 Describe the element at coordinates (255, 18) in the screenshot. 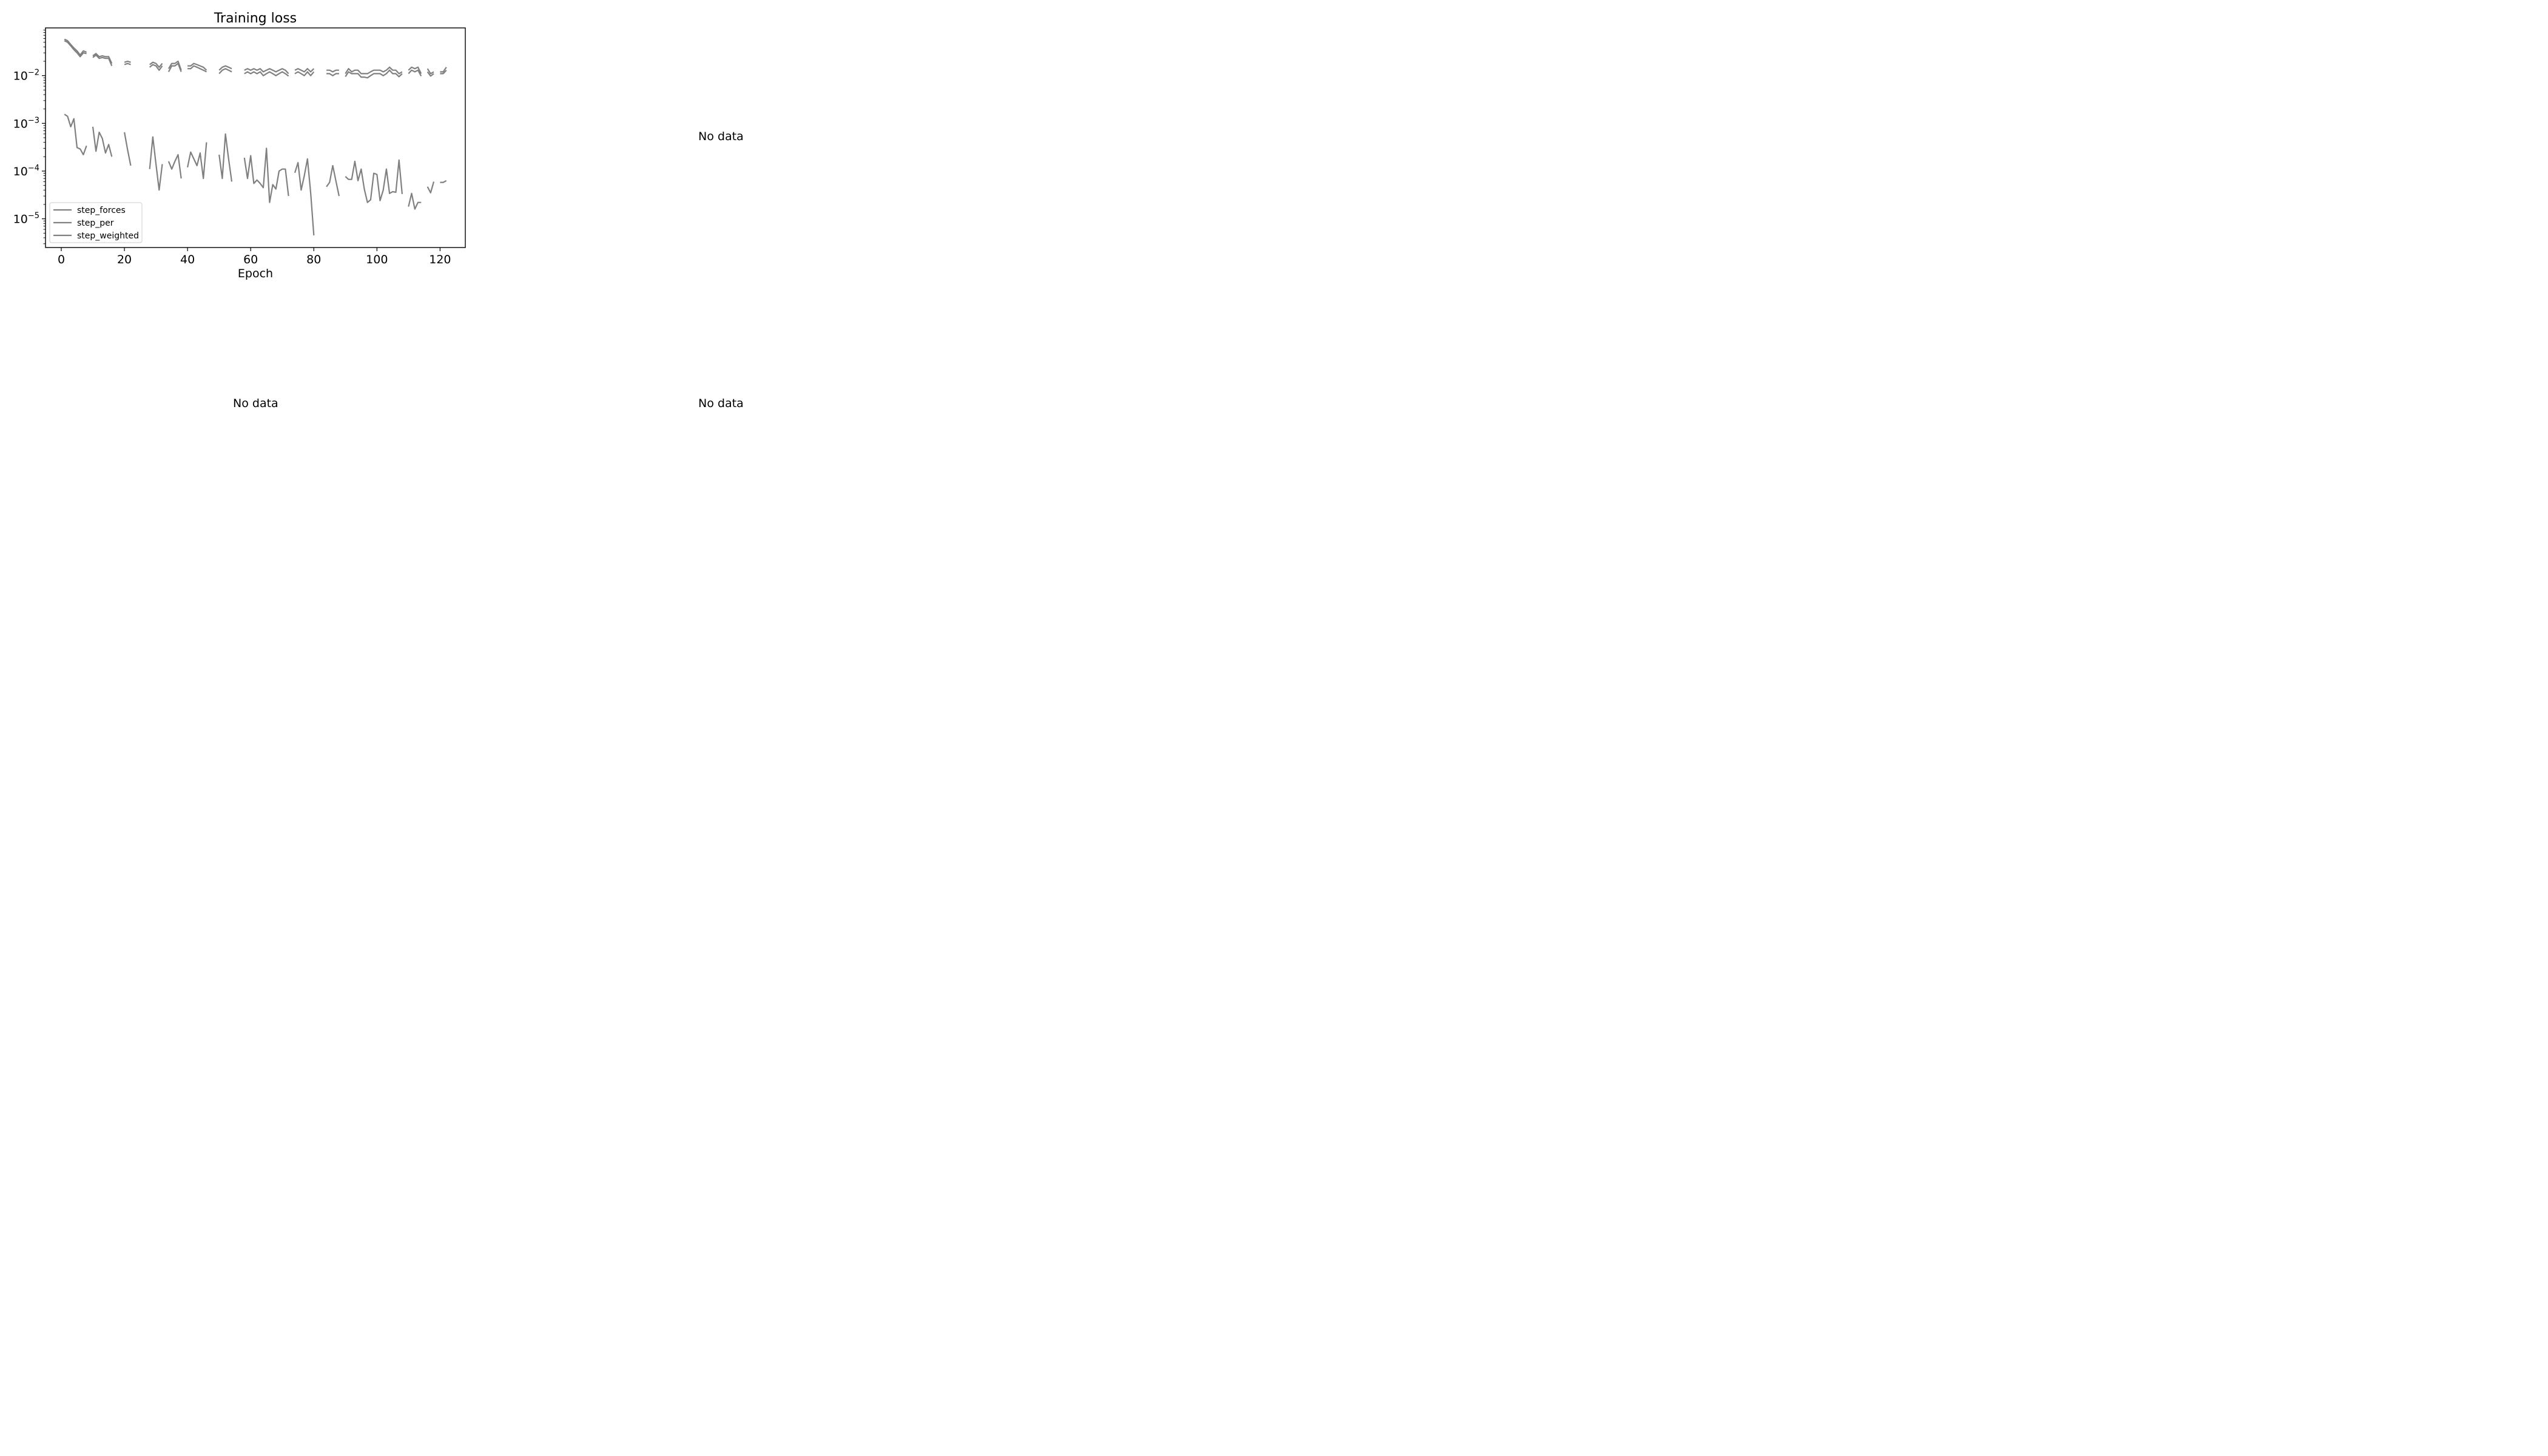

I see `chart-title: Training loss` at that location.